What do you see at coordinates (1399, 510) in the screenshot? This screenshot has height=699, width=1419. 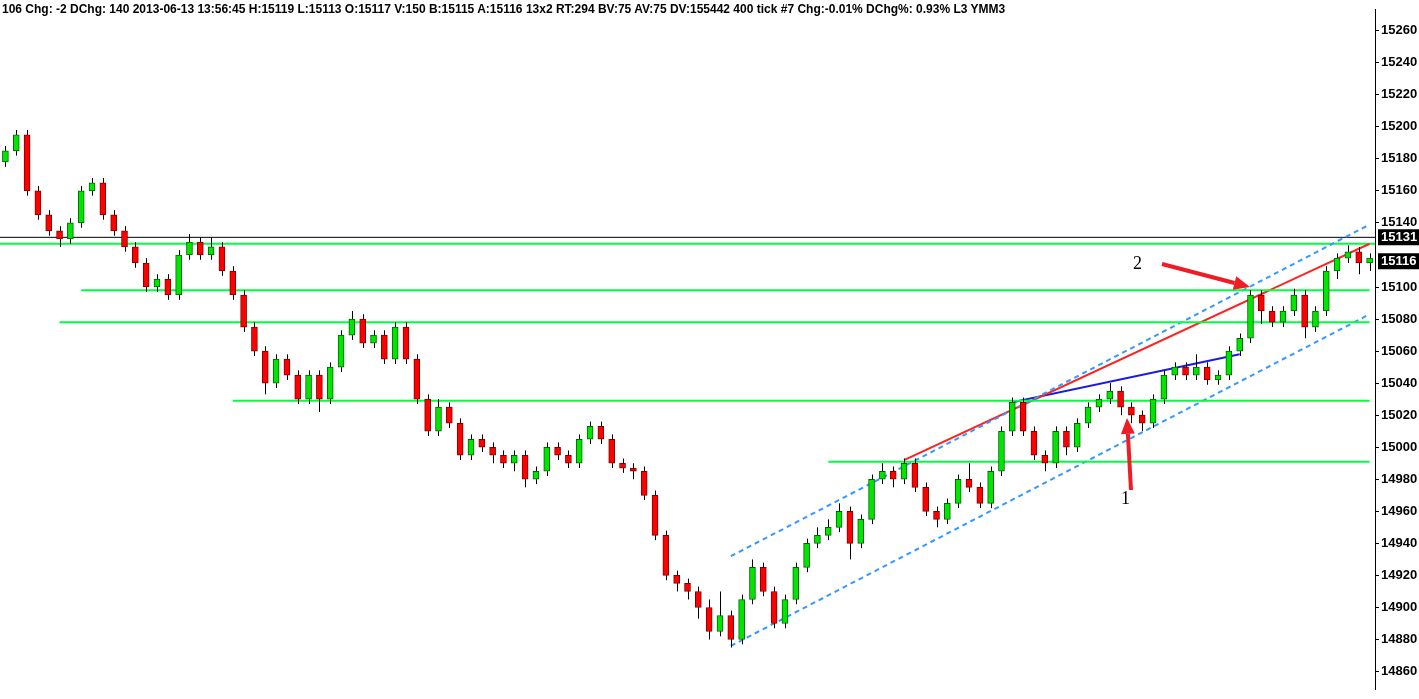 I see `y-tick-label: 14960` at bounding box center [1399, 510].